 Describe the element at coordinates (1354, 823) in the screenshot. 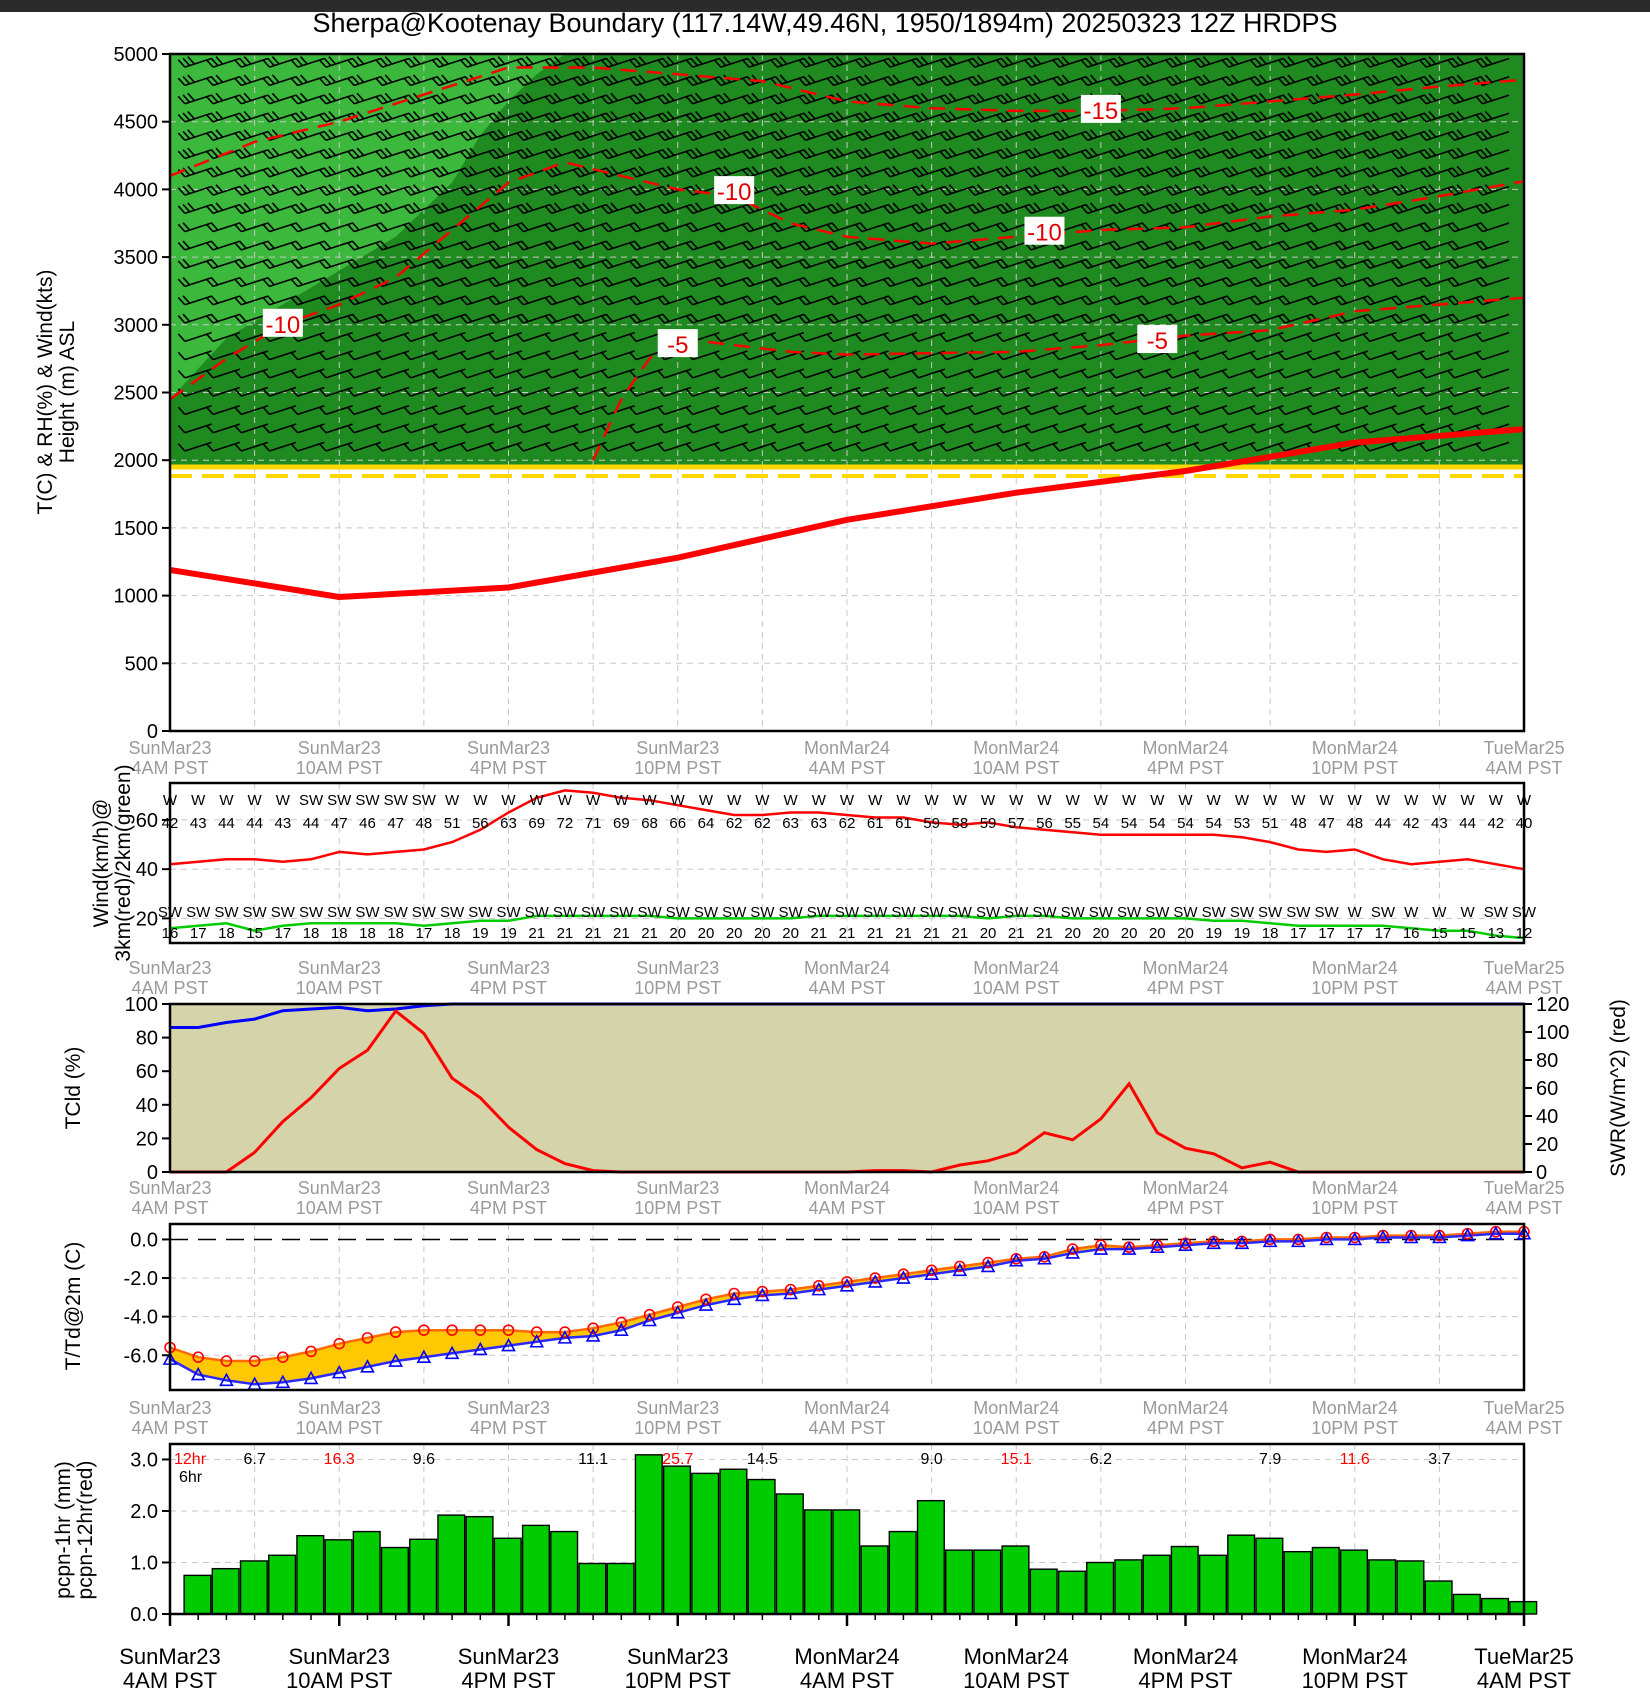

I see `wind-3km-speed: 48` at that location.